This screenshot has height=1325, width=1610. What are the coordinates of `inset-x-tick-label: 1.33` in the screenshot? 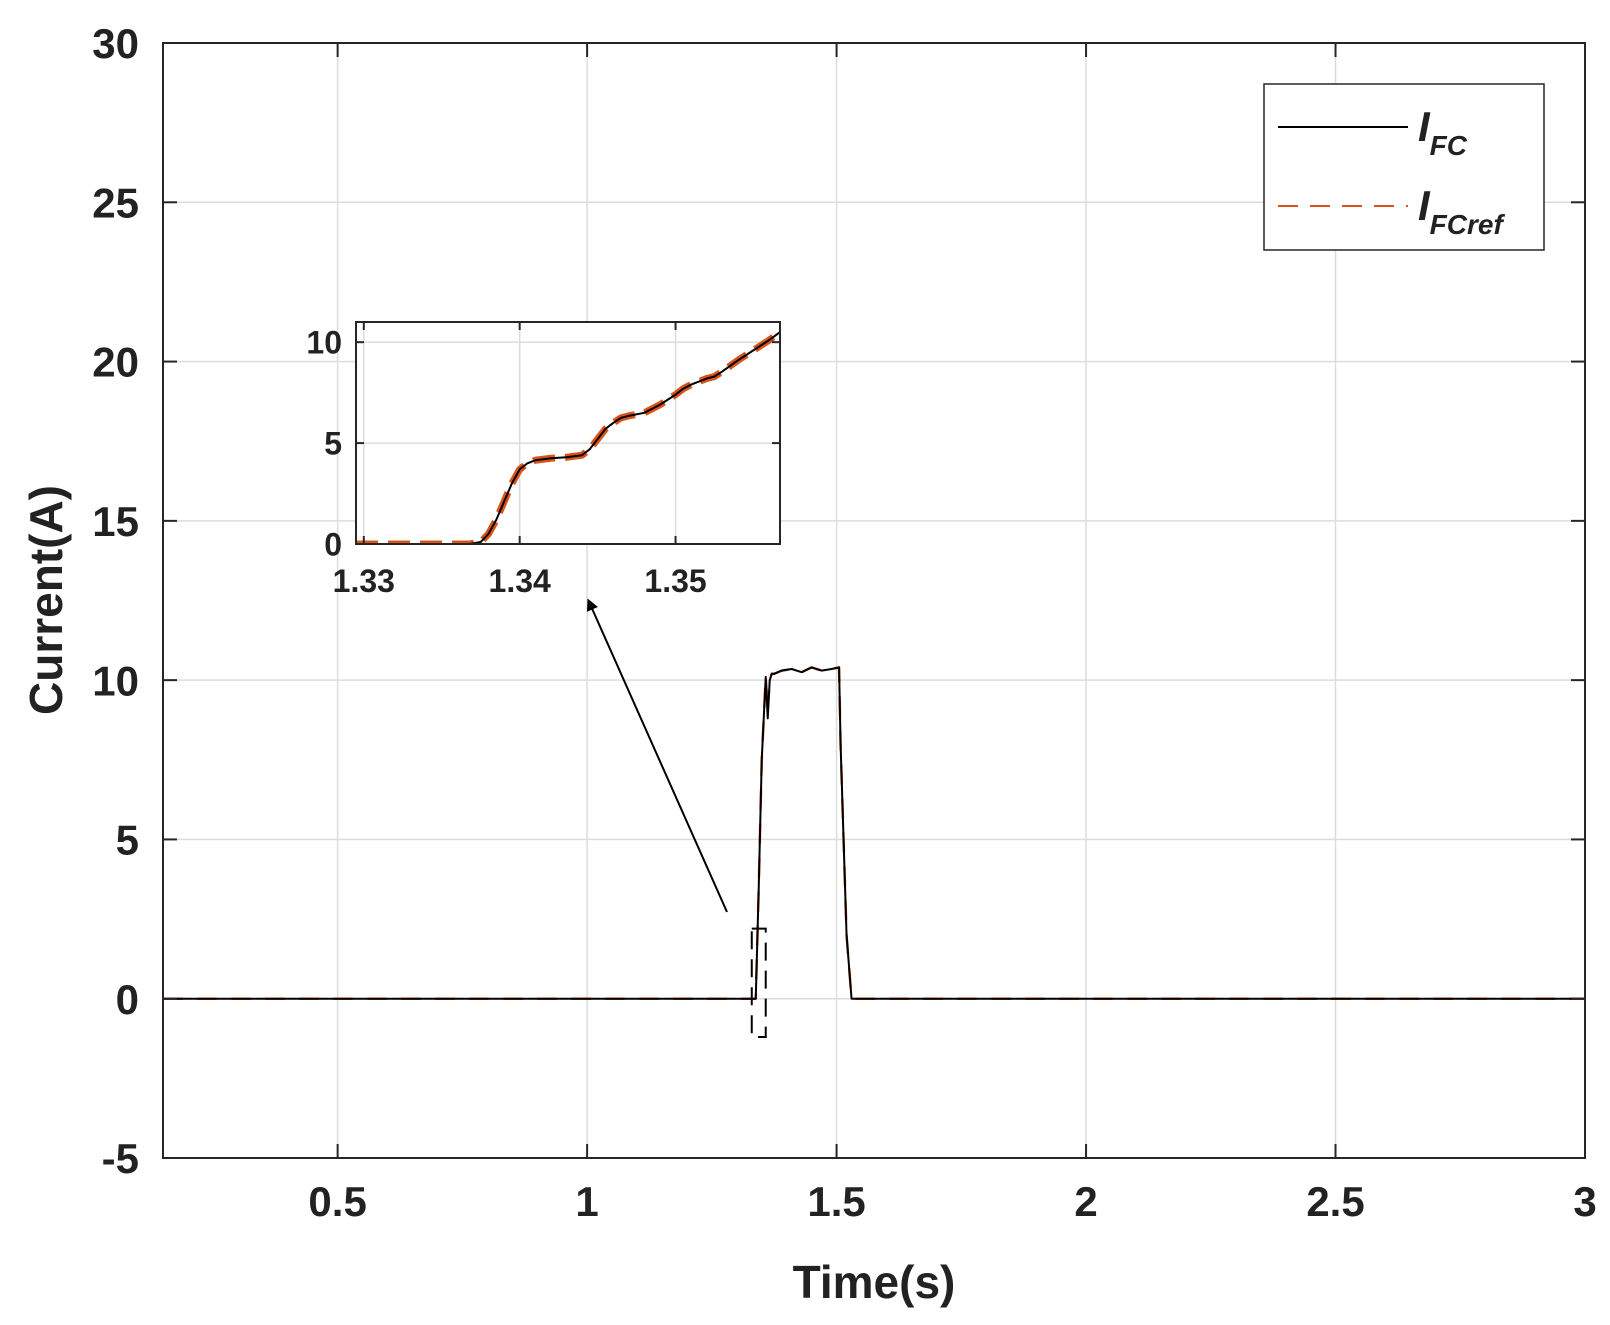 It's located at (364, 581).